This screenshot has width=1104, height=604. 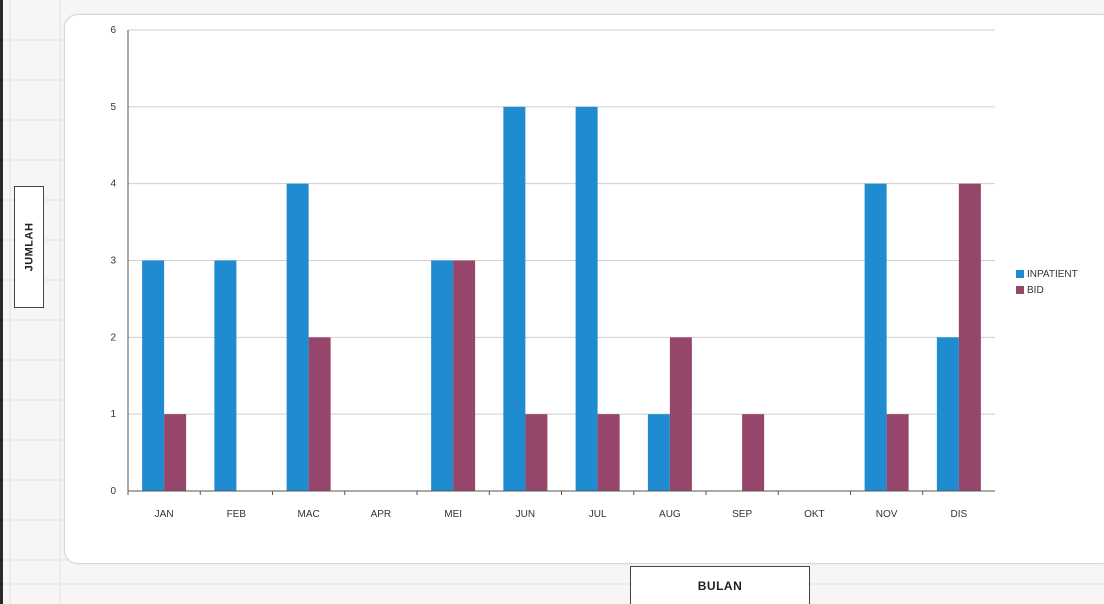 I want to click on y-tick-label: 4, so click(x=113, y=184).